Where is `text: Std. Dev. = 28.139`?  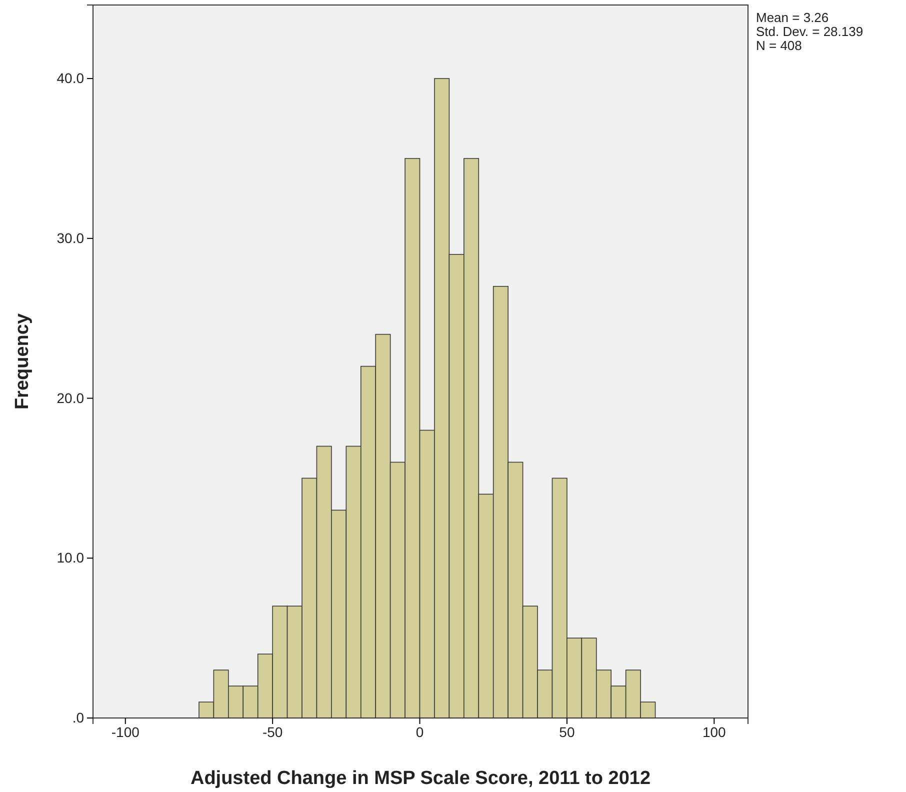 text: Std. Dev. = 28.139 is located at coordinates (810, 31).